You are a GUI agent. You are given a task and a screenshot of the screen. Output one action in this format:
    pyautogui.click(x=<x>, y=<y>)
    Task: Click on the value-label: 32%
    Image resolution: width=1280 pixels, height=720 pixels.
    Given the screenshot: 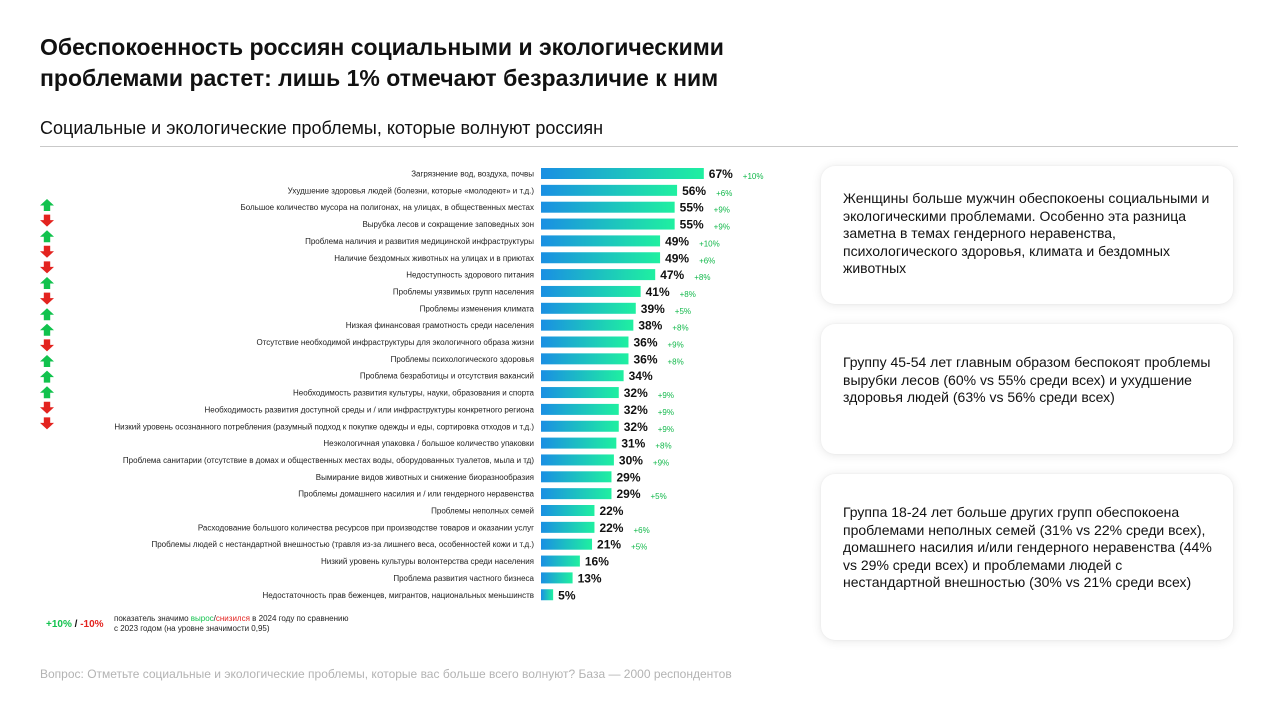 What is the action you would take?
    pyautogui.click(x=636, y=427)
    